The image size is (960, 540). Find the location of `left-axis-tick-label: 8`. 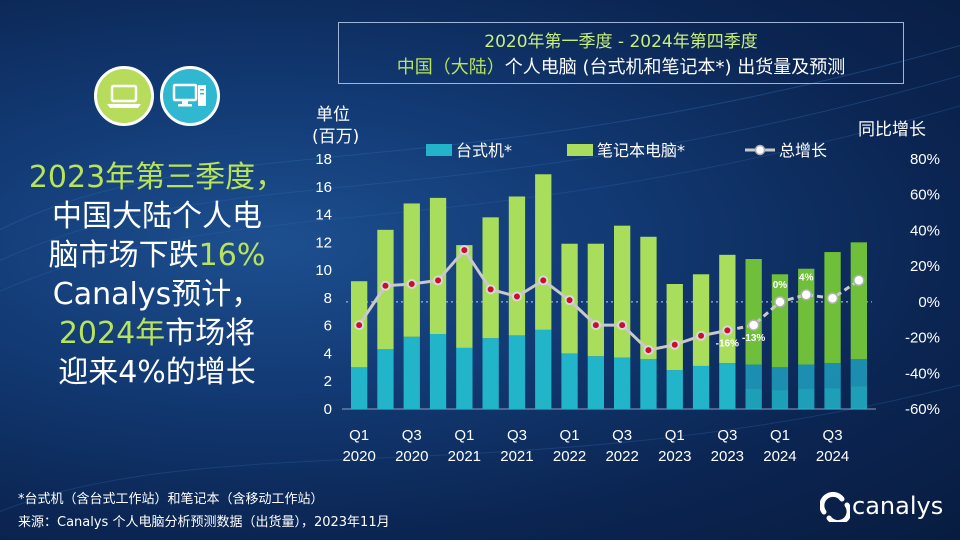

left-axis-tick-label: 8 is located at coordinates (328, 298).